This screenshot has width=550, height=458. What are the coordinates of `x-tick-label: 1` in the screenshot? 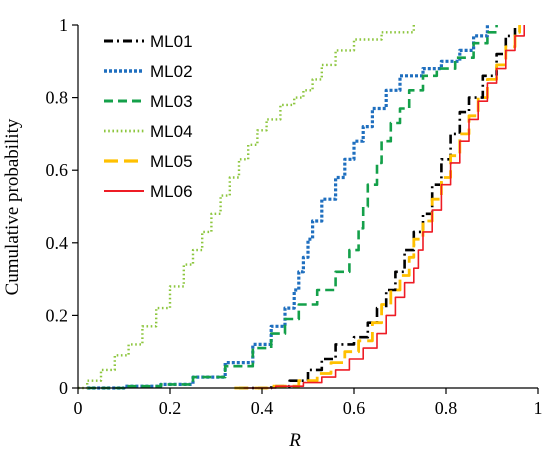 It's located at (538, 408).